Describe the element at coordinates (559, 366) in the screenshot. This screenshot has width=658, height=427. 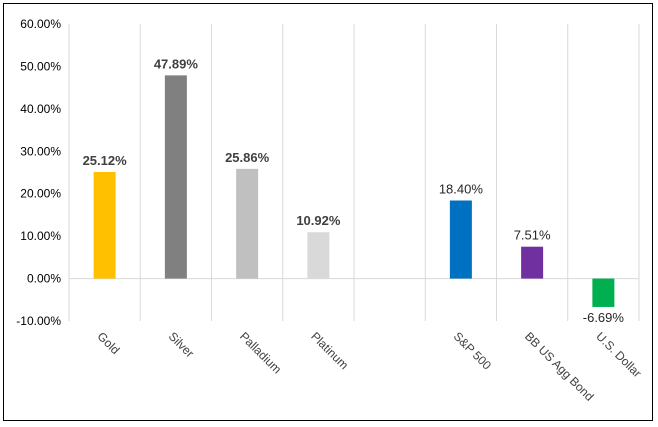
I see `x-tick-label: BB US Agg Bond` at that location.